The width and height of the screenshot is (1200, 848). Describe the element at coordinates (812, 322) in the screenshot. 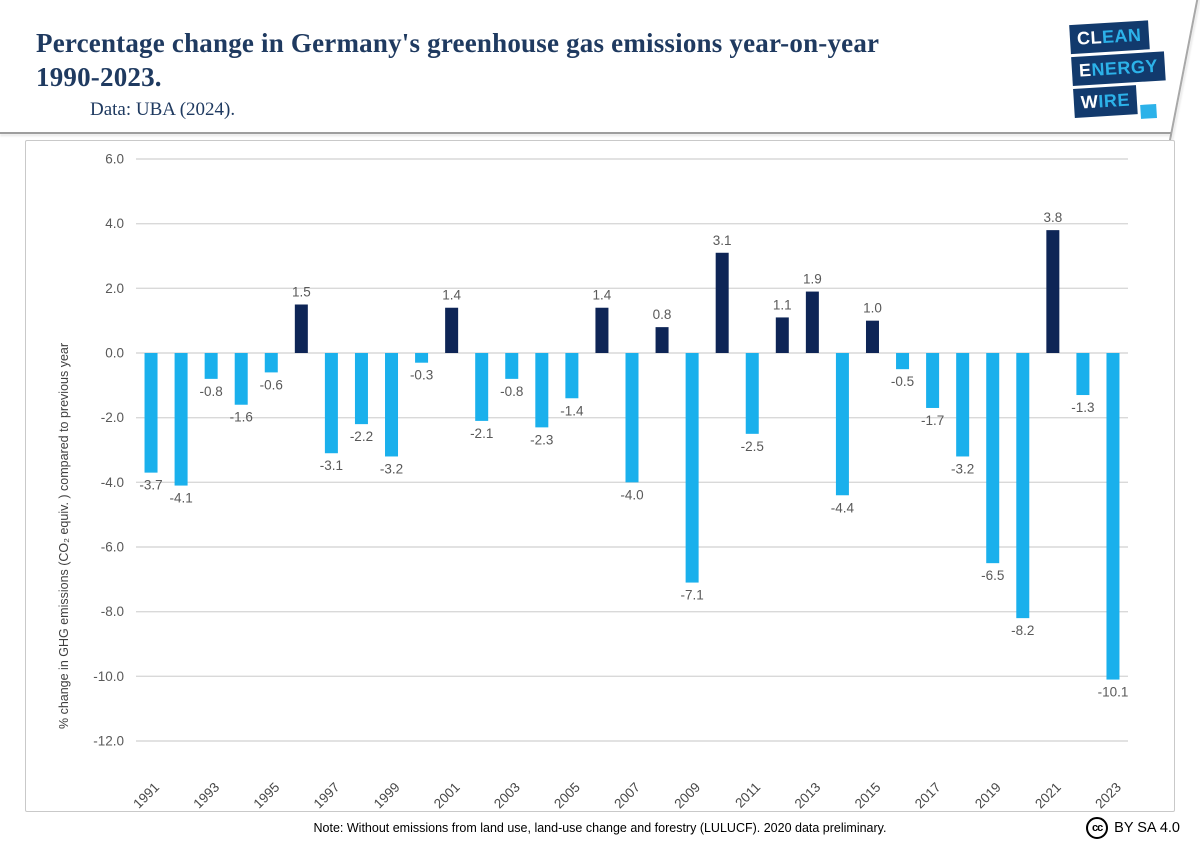

I see `bar-2013` at that location.